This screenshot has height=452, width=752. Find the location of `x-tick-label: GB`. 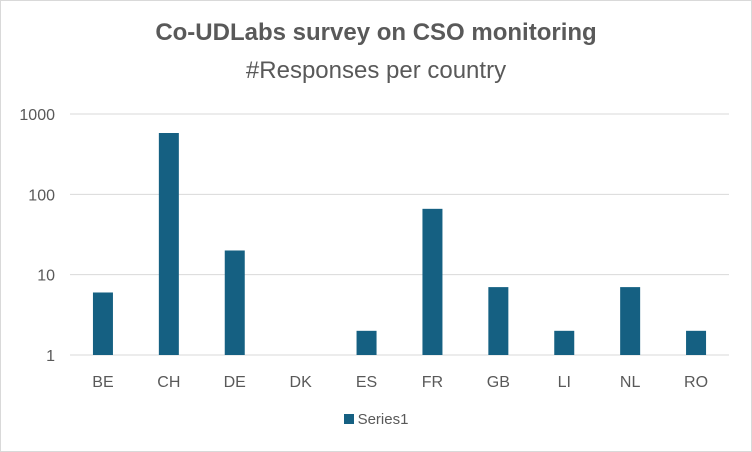

x-tick-label: GB is located at coordinates (498, 382).